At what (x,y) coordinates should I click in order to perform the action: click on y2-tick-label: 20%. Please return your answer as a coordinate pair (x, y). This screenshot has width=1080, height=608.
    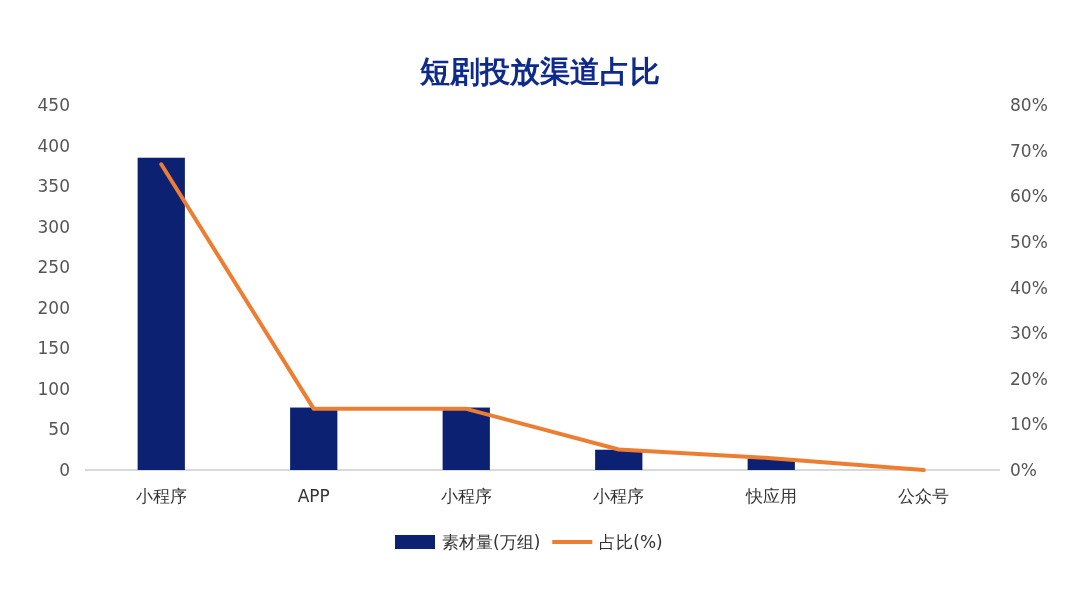
    Looking at the image, I should click on (1029, 378).